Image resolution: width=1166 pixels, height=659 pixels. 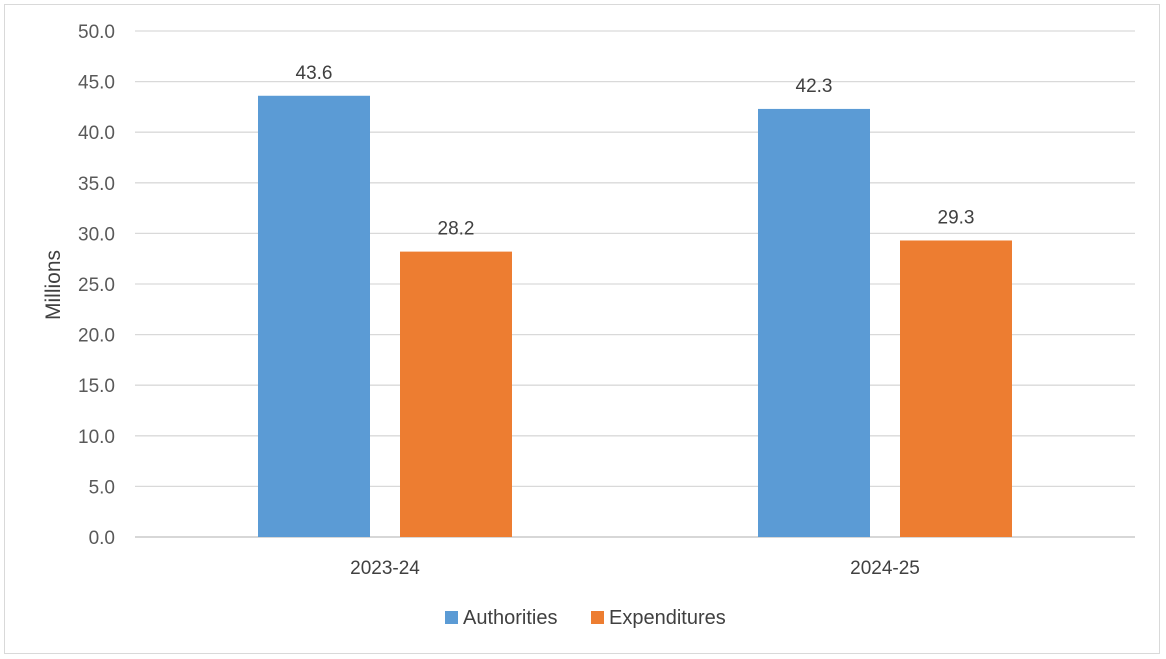 What do you see at coordinates (102, 538) in the screenshot?
I see `y-tick-label: 0.0` at bounding box center [102, 538].